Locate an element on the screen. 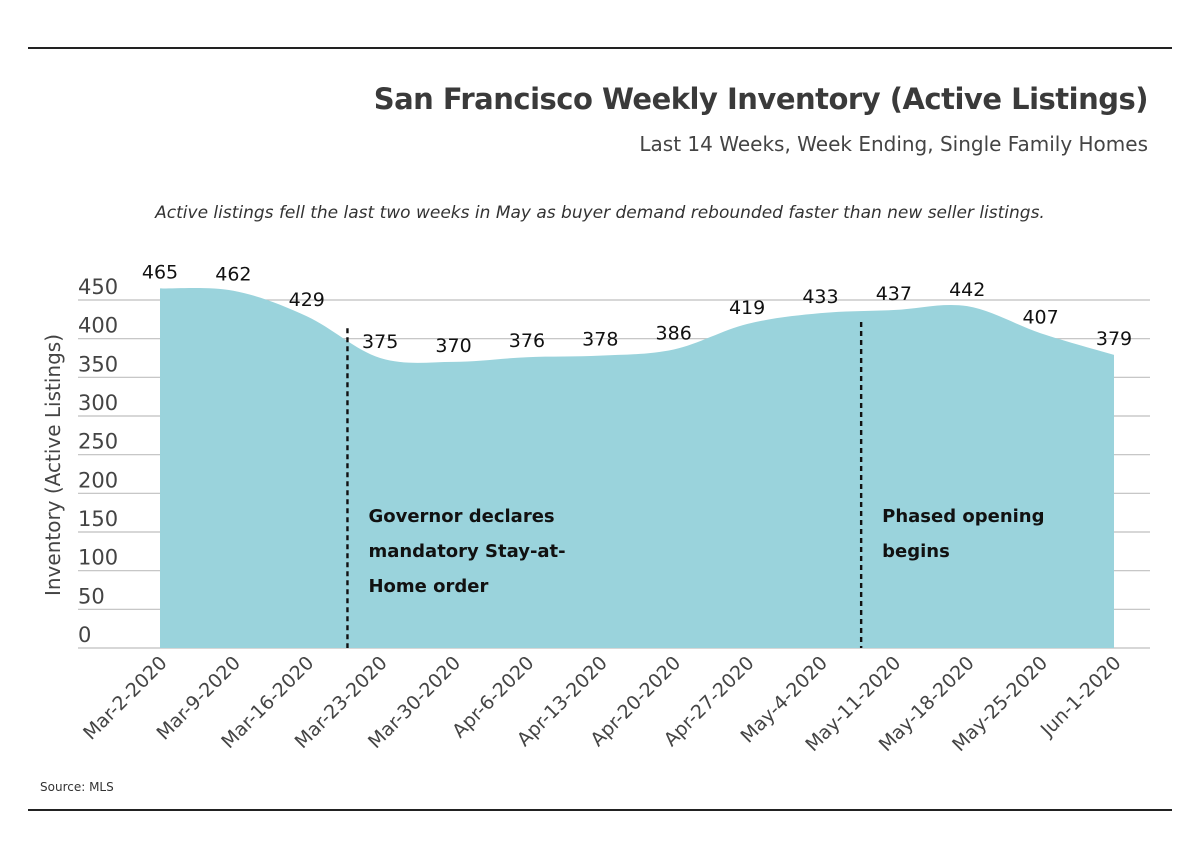 This screenshot has width=1200, height=863. bottom-rule is located at coordinates (600, 810).